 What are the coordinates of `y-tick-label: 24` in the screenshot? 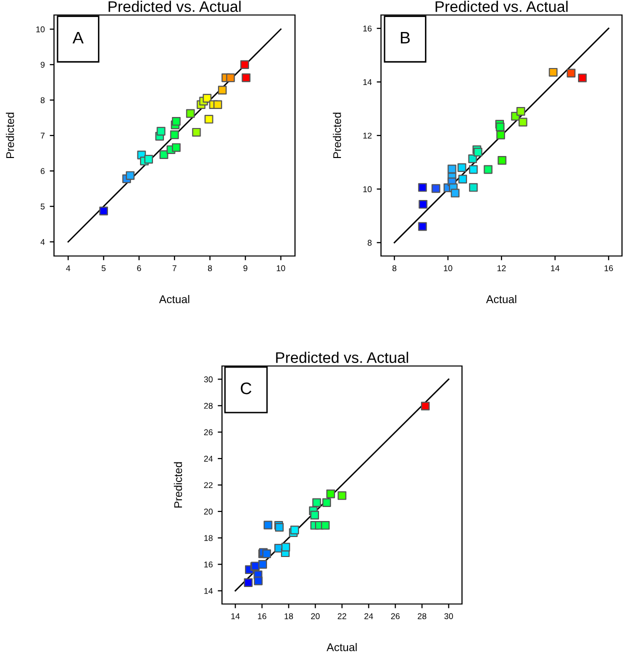 It's located at (208, 459).